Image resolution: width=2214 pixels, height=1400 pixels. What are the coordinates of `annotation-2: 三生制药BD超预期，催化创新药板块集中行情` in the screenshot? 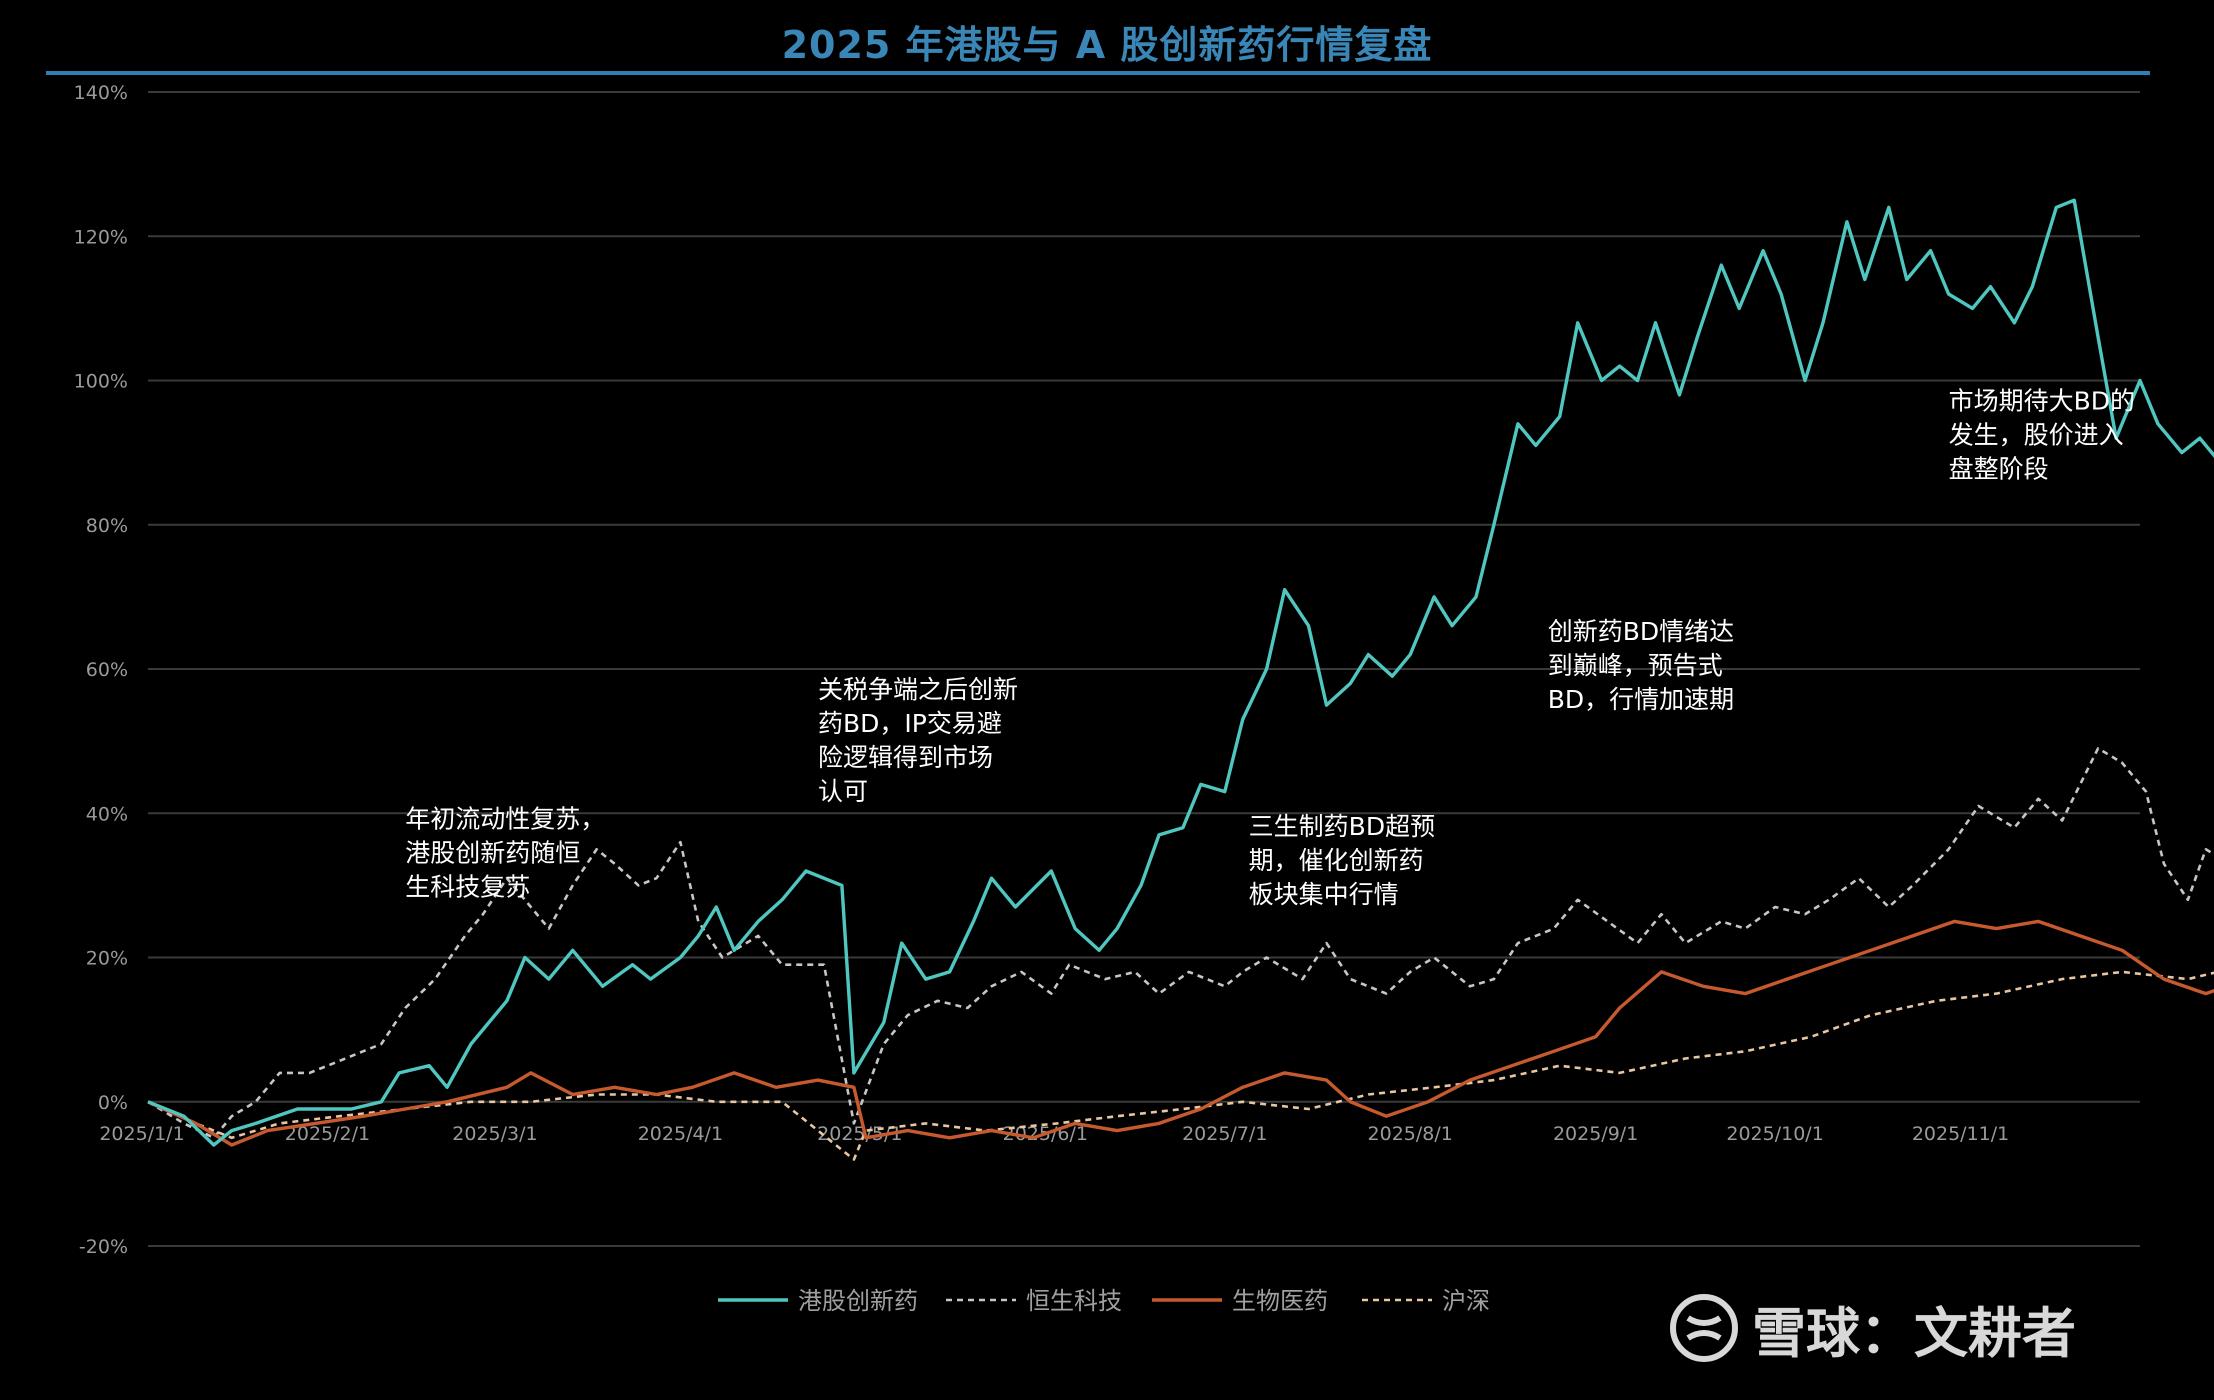 It's located at (1342, 860).